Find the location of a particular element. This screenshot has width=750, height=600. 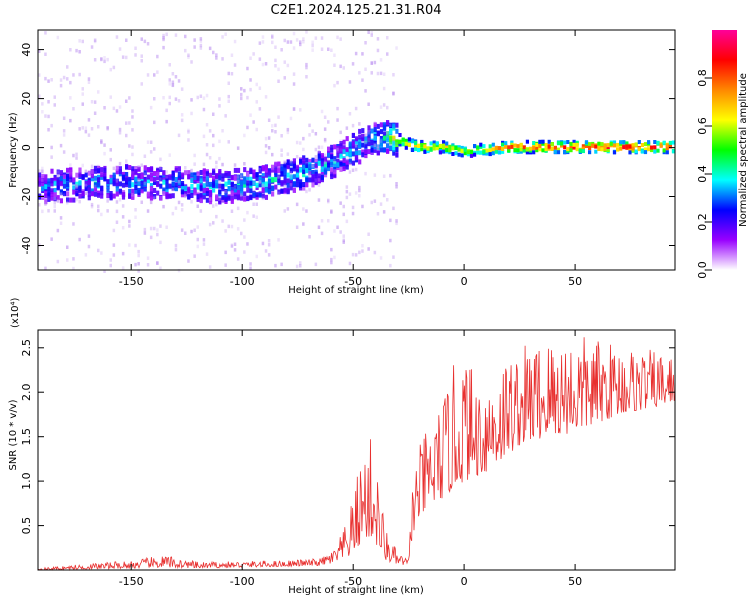

y-tick-label: 2.5 is located at coordinates (26, 348).